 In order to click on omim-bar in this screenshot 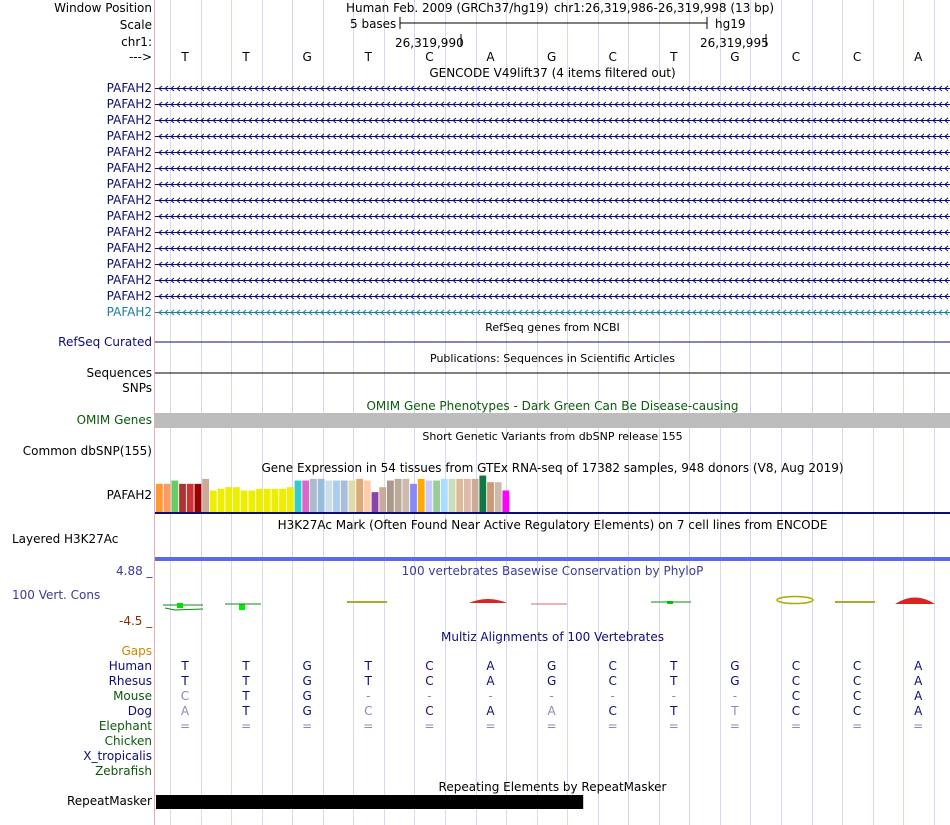, I will do `click(552, 420)`.